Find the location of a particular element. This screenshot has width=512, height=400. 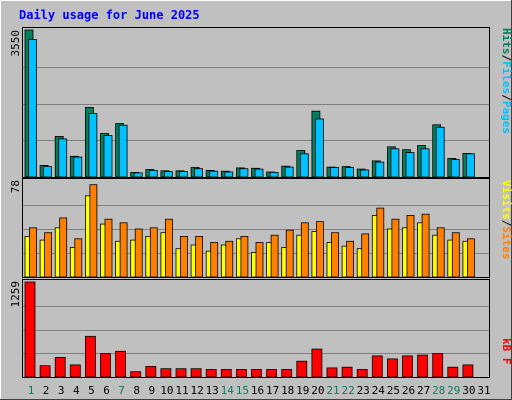

x-tick-label-8: 8 is located at coordinates (136, 390).